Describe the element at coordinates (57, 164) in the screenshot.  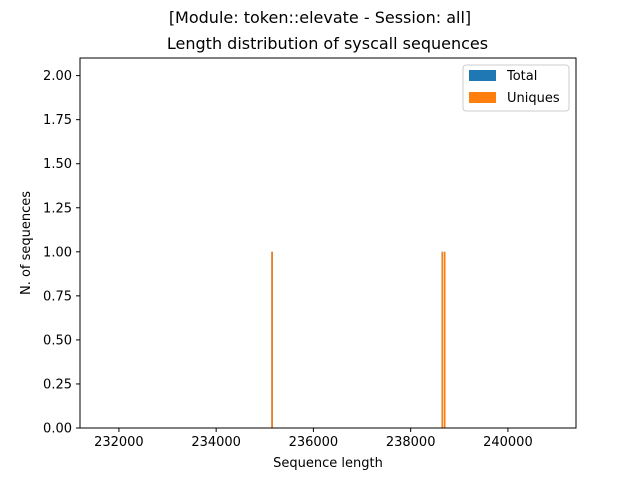
I see `y-tick-label: 1.50` at that location.